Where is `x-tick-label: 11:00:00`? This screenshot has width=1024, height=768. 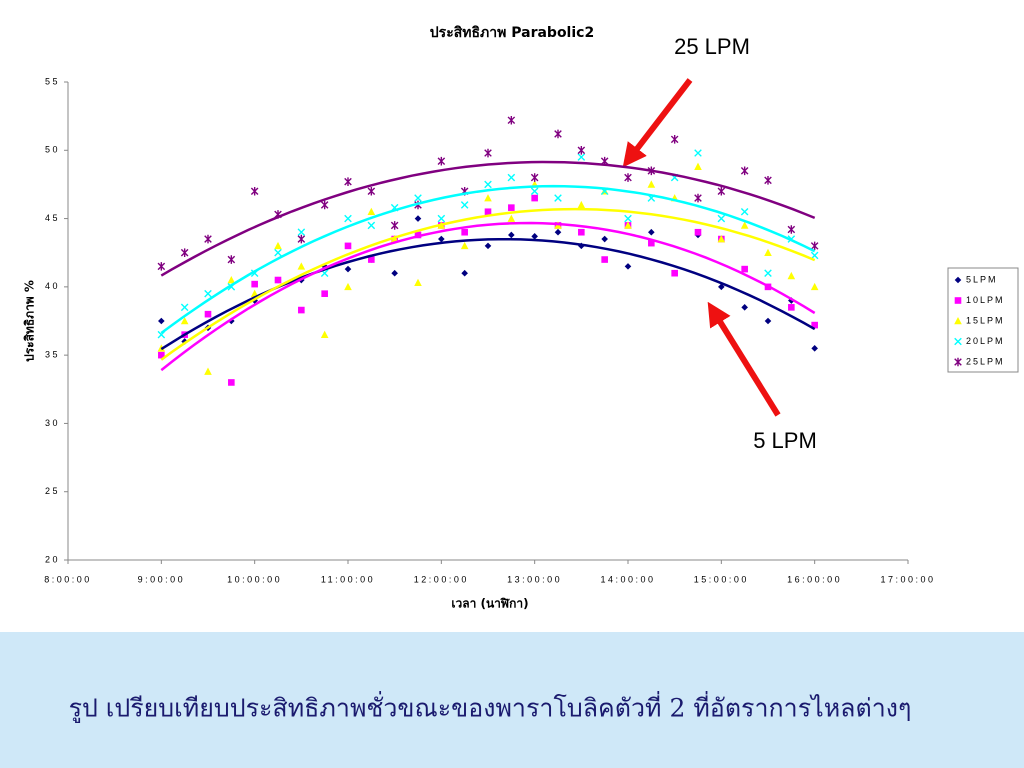
x-tick-label: 11:00:00 is located at coordinates (348, 579).